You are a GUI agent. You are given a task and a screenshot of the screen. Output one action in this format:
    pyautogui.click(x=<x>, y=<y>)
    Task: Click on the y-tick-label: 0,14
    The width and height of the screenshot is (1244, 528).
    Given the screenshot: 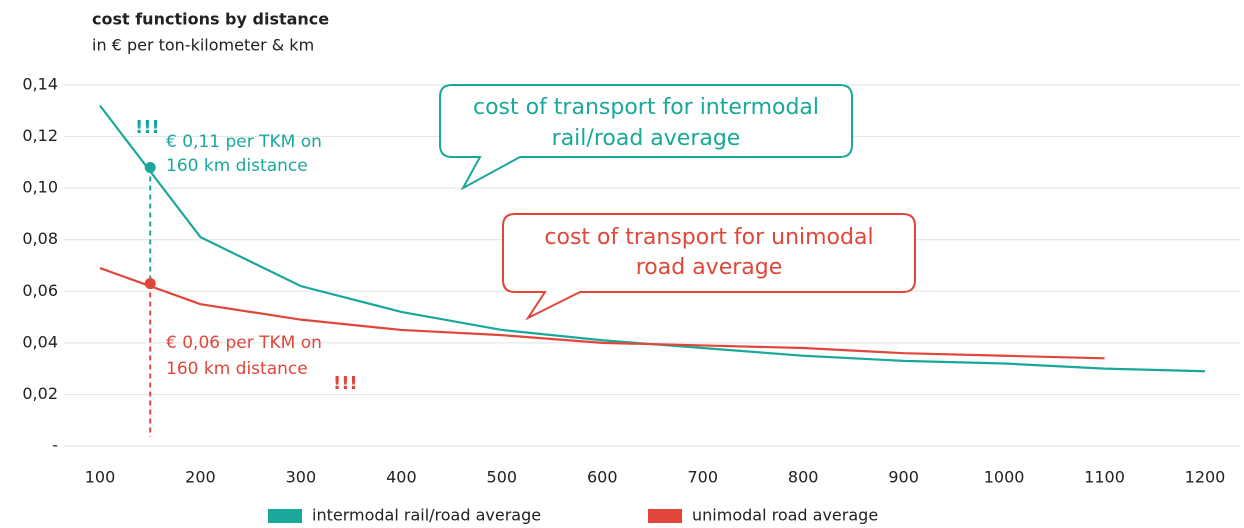 What is the action you would take?
    pyautogui.click(x=40, y=84)
    